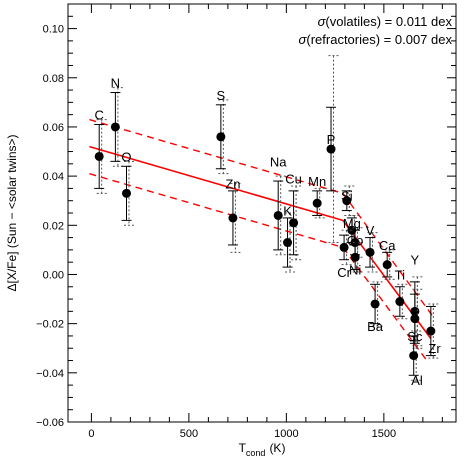 Image resolution: width=474 pixels, height=460 pixels. I want to click on point-label-mn: Mn, so click(317, 181).